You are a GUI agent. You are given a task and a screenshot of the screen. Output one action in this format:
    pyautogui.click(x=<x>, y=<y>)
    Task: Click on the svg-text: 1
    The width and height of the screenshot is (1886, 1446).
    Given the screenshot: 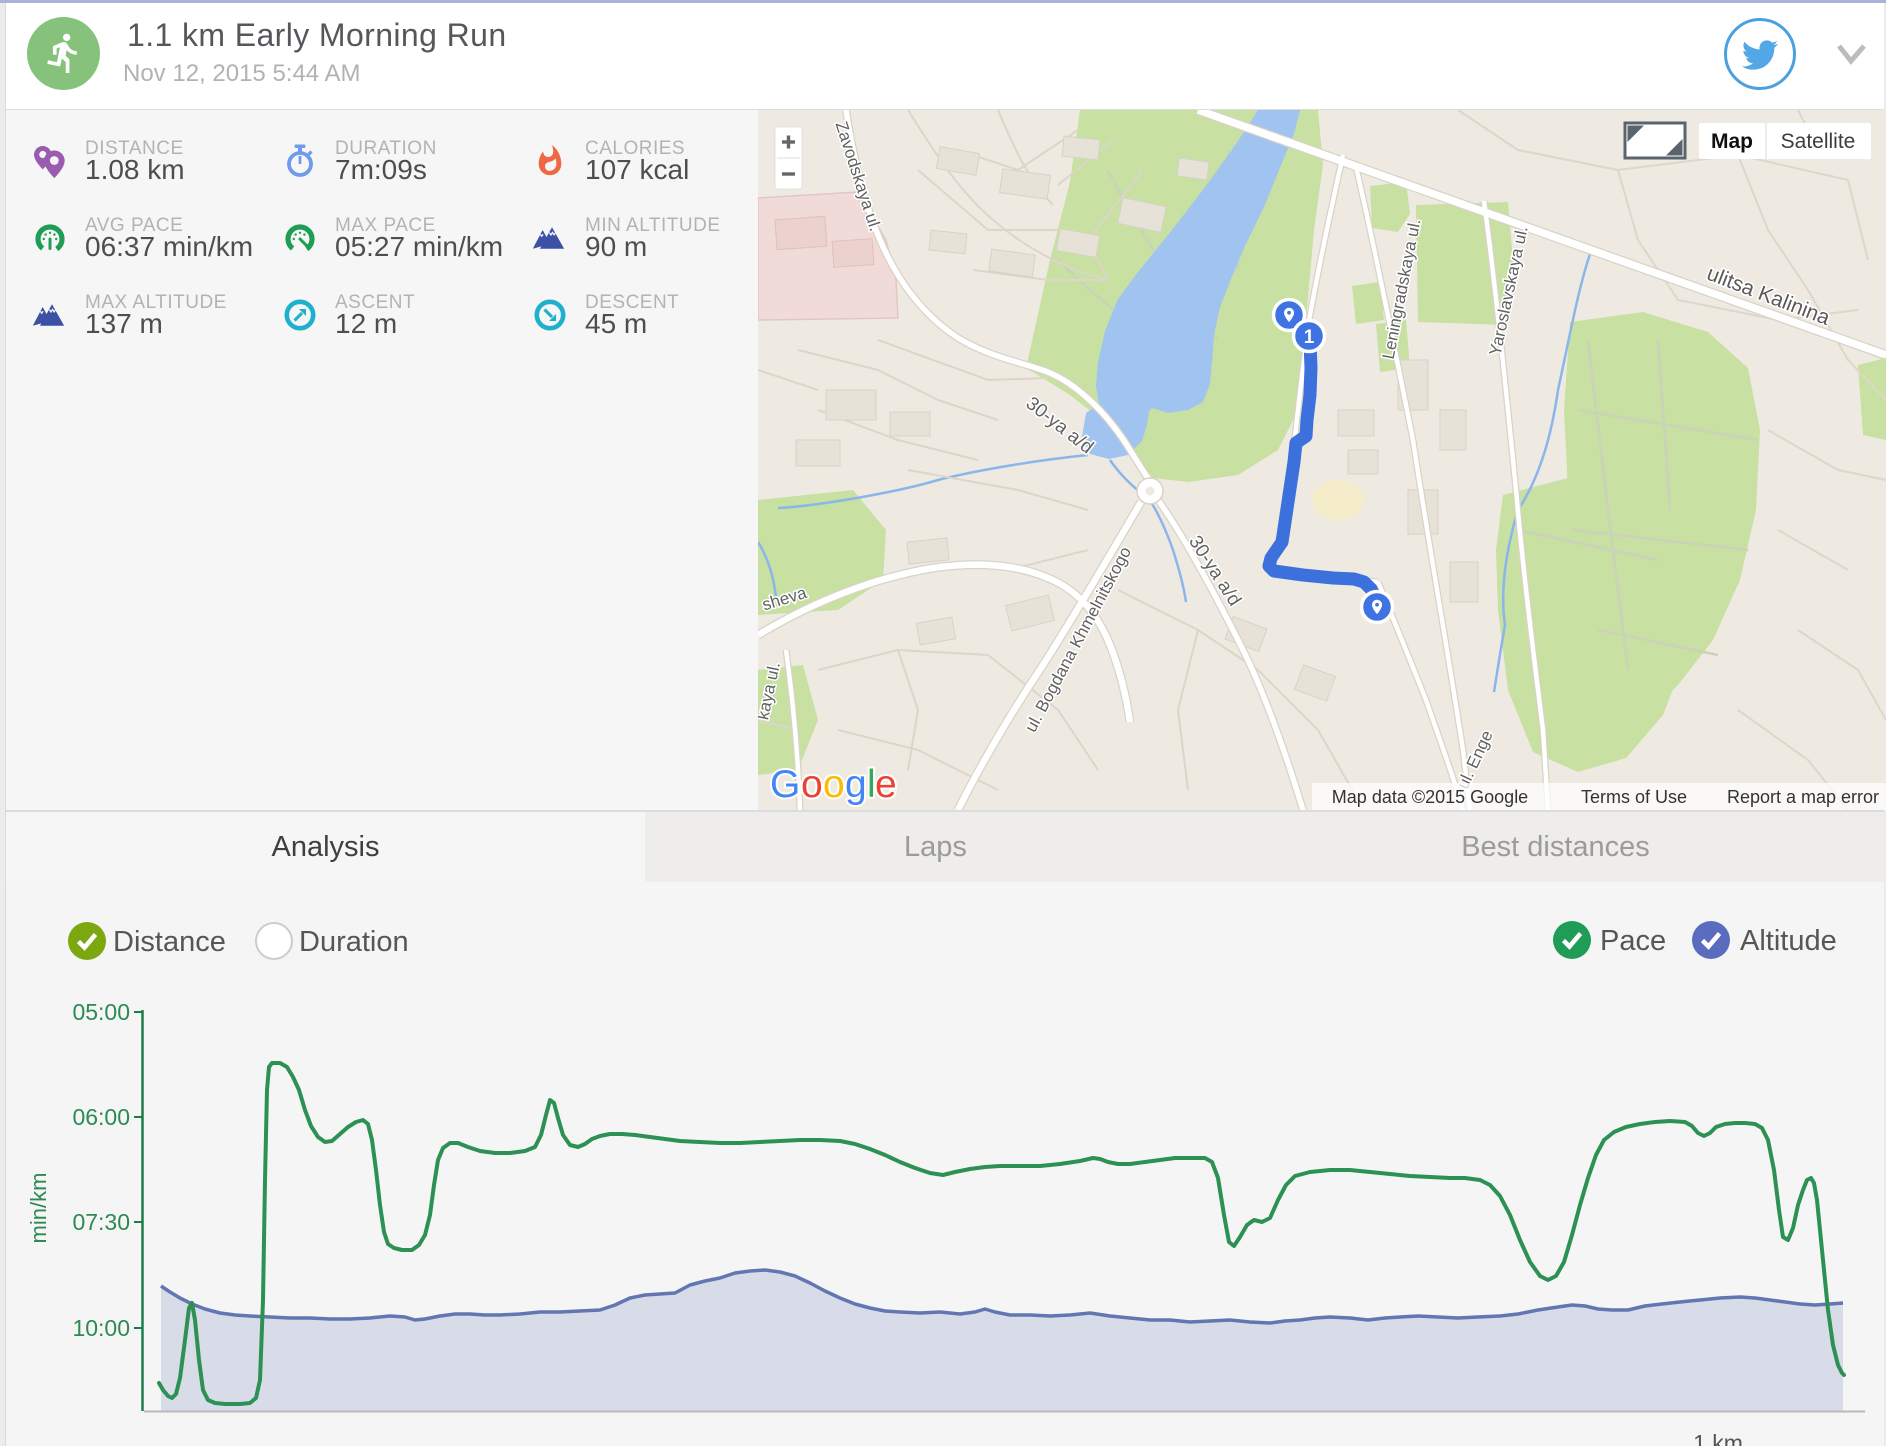 What is the action you would take?
    pyautogui.click(x=1309, y=337)
    